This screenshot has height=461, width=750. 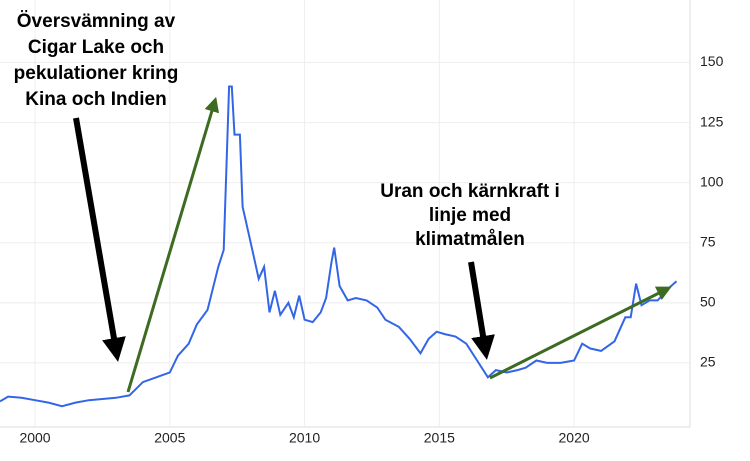 I want to click on y-tick-label: 75, so click(x=708, y=241).